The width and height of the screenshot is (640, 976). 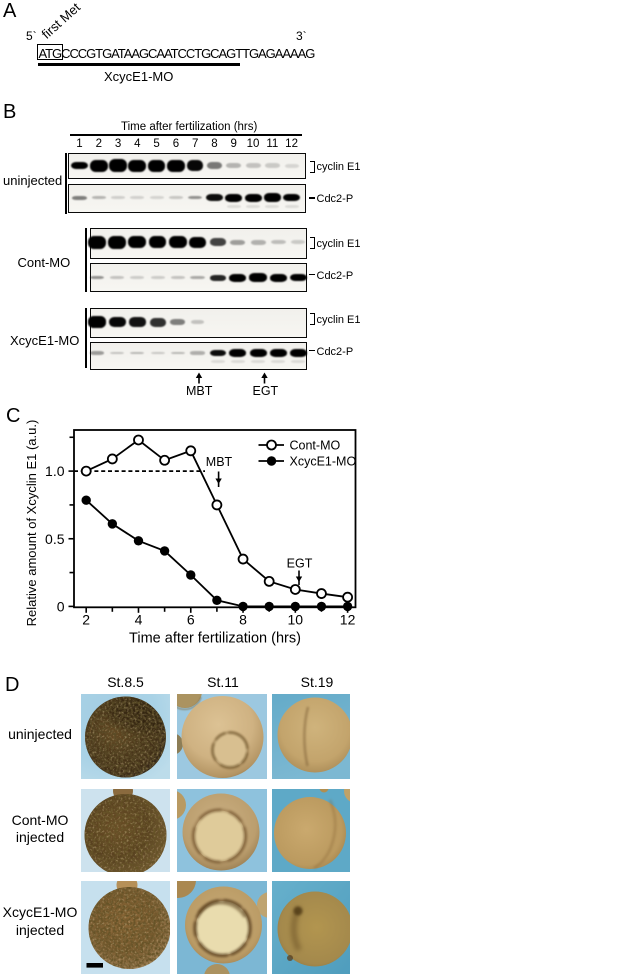 I want to click on svg-text: 10, so click(x=296, y=620).